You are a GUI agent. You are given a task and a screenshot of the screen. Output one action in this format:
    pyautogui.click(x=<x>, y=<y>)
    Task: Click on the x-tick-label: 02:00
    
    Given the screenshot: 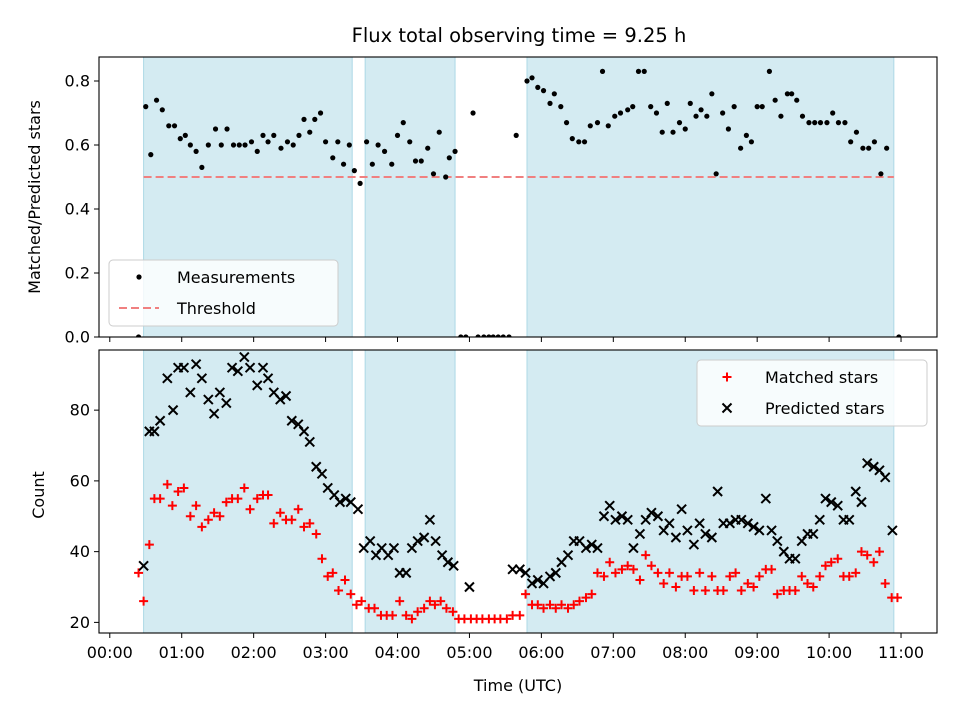 What is the action you would take?
    pyautogui.click(x=254, y=652)
    